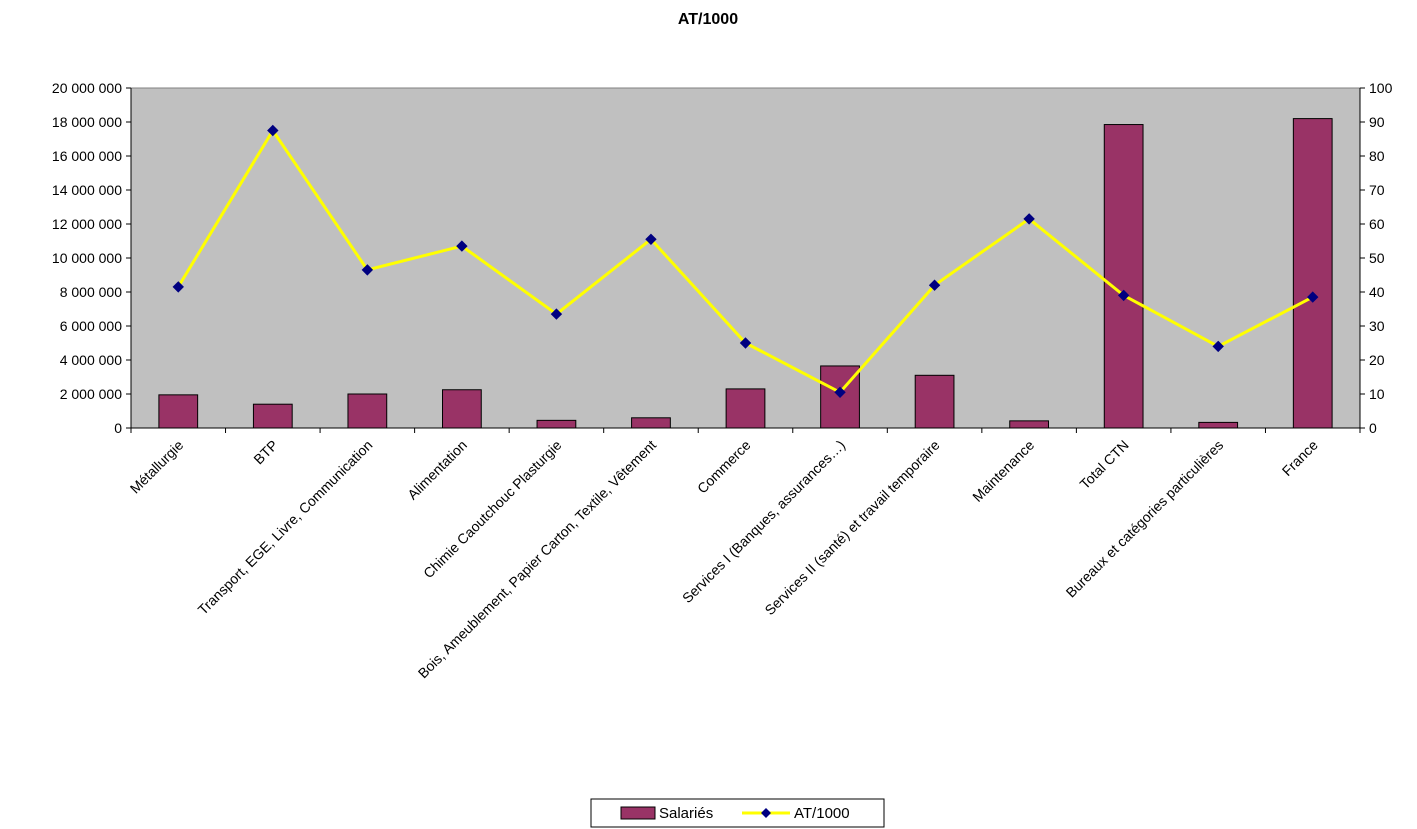  I want to click on x-tick-label: Total CTN, so click(1103, 464).